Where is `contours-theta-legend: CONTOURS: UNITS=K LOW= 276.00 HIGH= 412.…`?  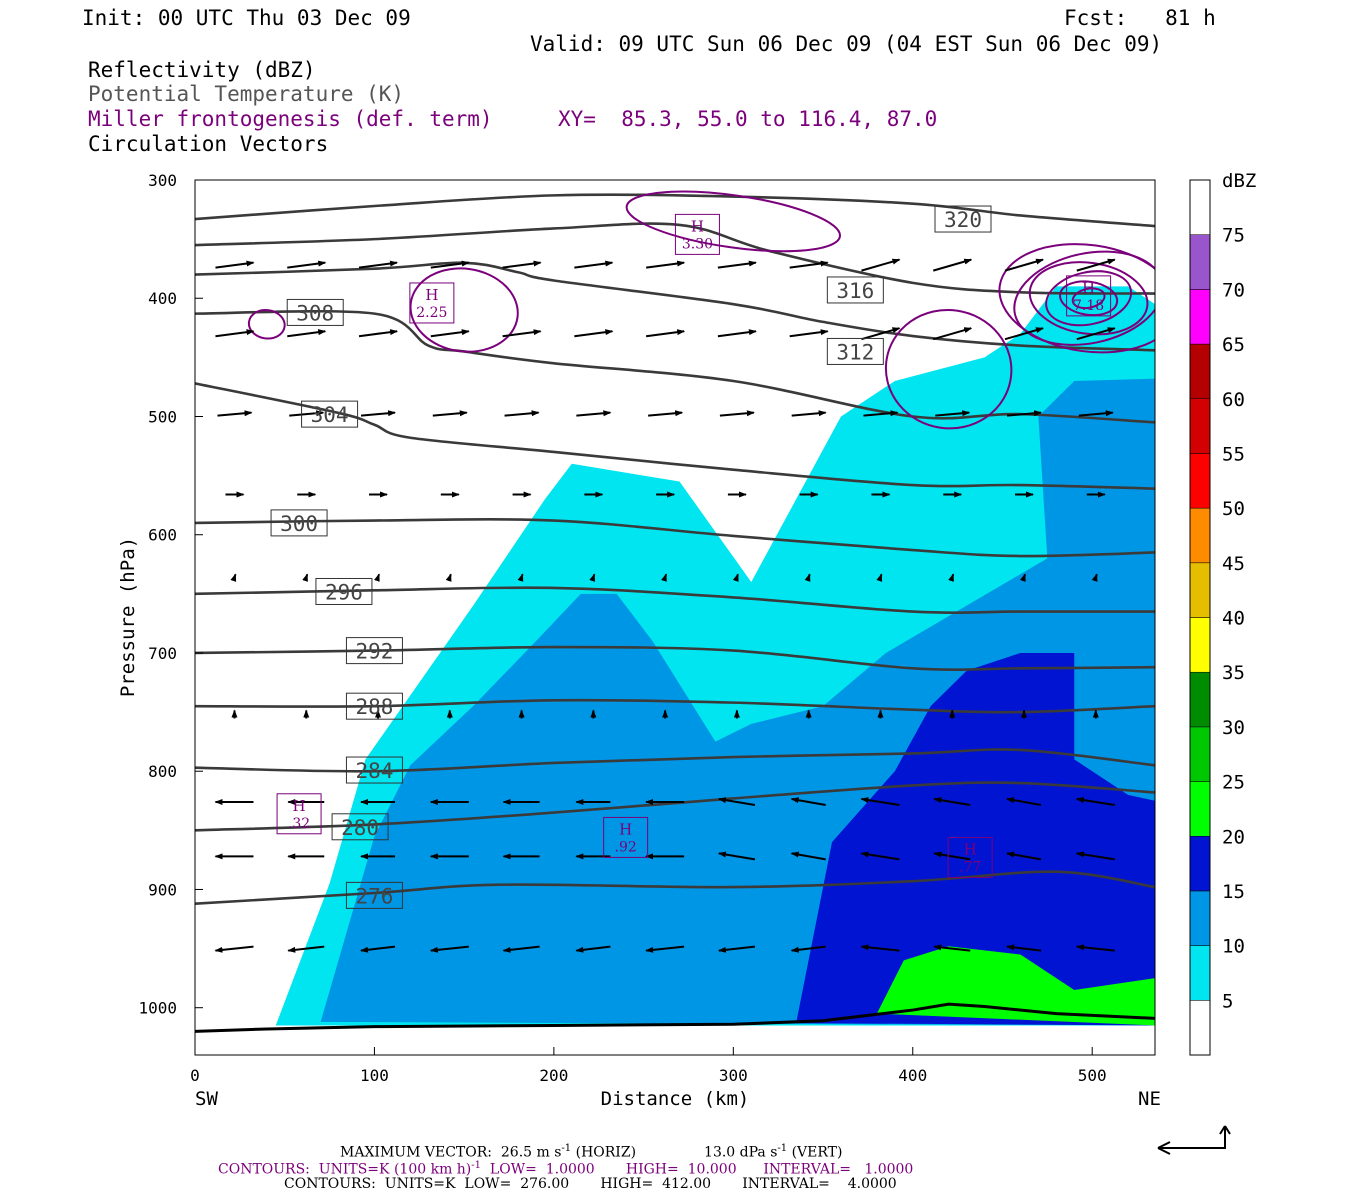
contours-theta-legend: CONTOURS: UNITS=K LOW= 276.00 HIGH= 412.… is located at coordinates (590, 1184).